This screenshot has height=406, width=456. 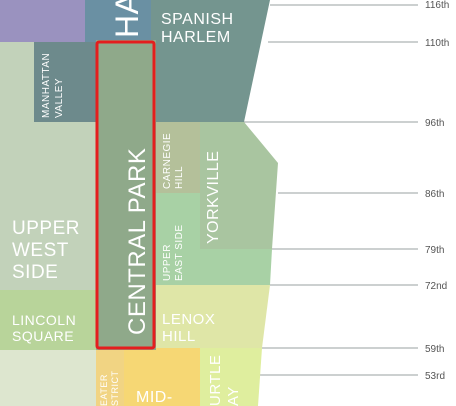 What do you see at coordinates (44, 320) in the screenshot?
I see `lincoln-square-label-line1: LINCOLN` at bounding box center [44, 320].